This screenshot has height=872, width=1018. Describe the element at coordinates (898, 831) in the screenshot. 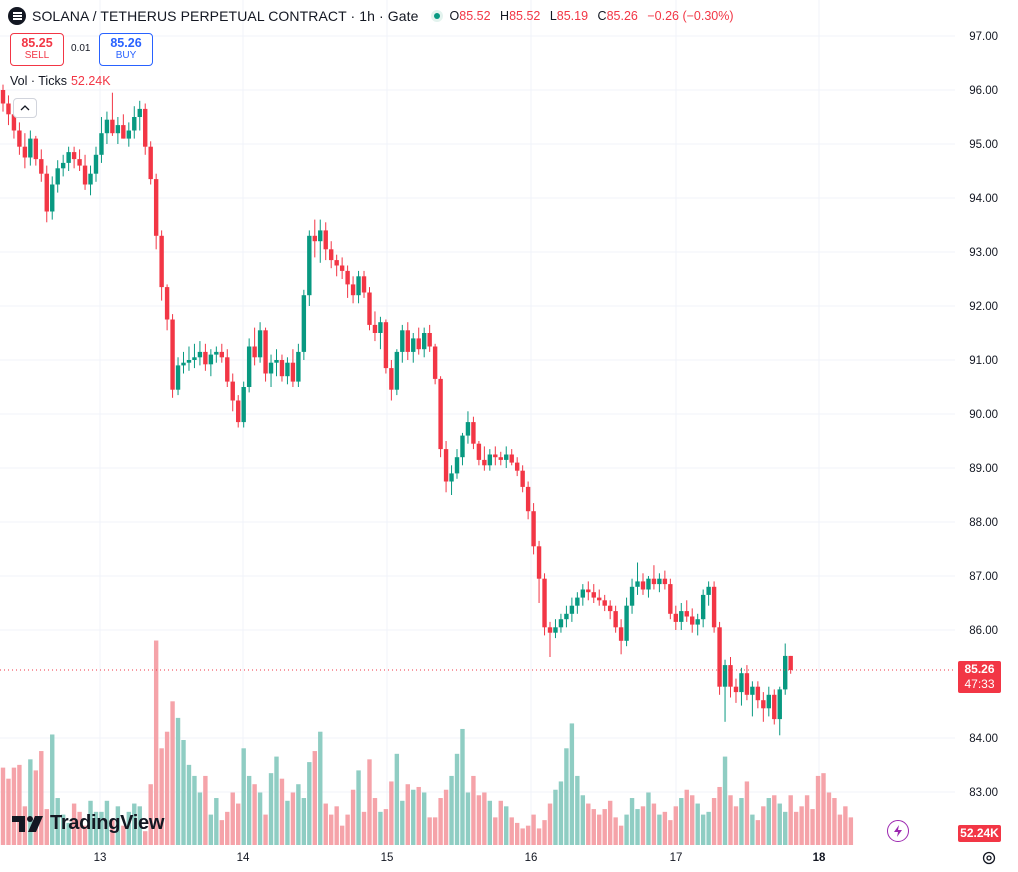

I see `lightning-icon` at that location.